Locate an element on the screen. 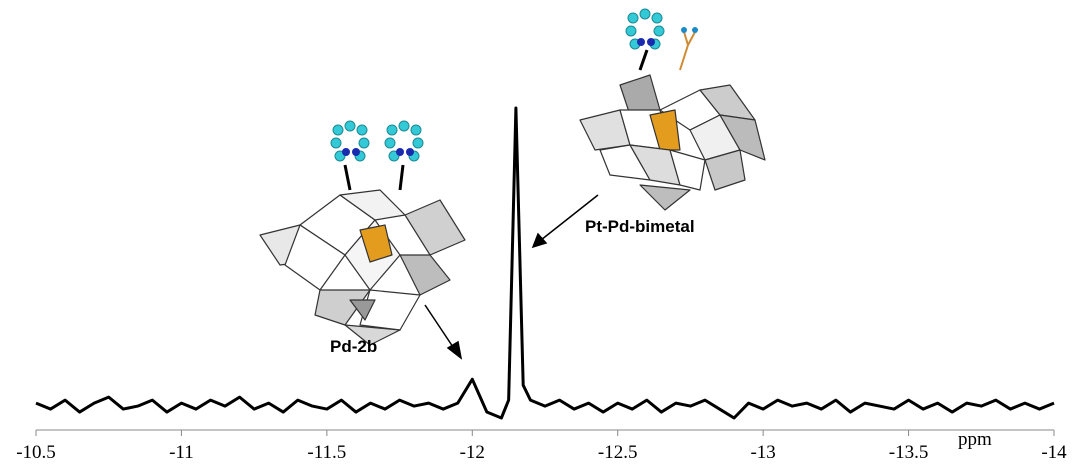 The width and height of the screenshot is (1072, 467). x-tick-label: -13.5 is located at coordinates (909, 452).